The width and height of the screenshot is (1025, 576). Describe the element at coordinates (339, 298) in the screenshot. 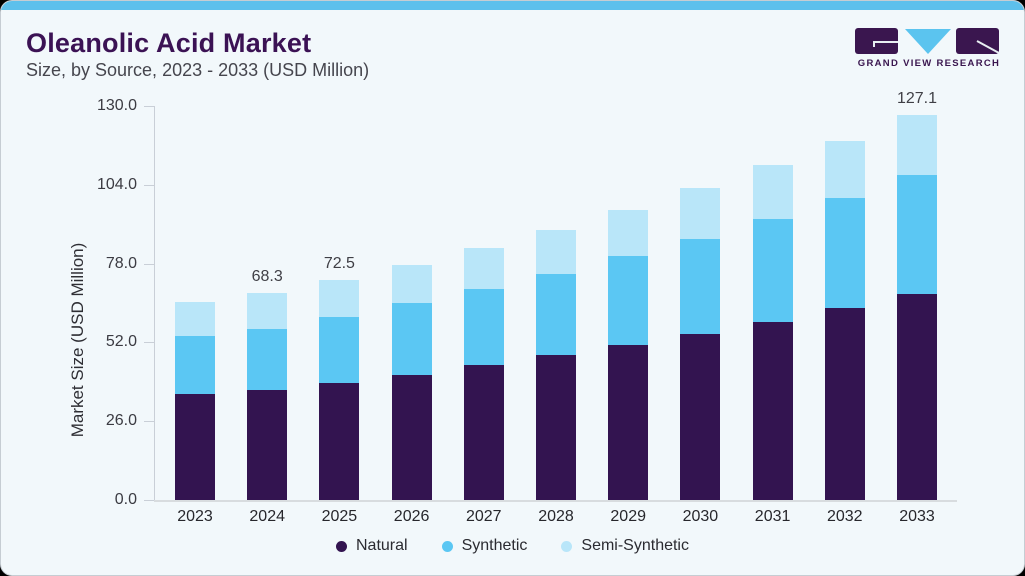

I see `bar-segment-semi-synthetic-2025` at that location.